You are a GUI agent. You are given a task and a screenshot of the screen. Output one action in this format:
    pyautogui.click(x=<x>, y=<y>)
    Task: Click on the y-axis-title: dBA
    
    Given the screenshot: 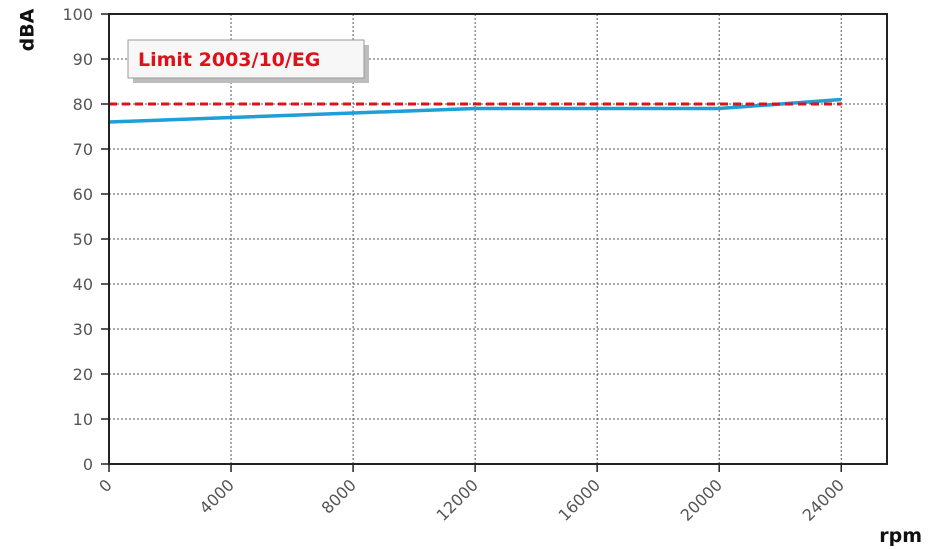 What is the action you would take?
    pyautogui.click(x=28, y=29)
    